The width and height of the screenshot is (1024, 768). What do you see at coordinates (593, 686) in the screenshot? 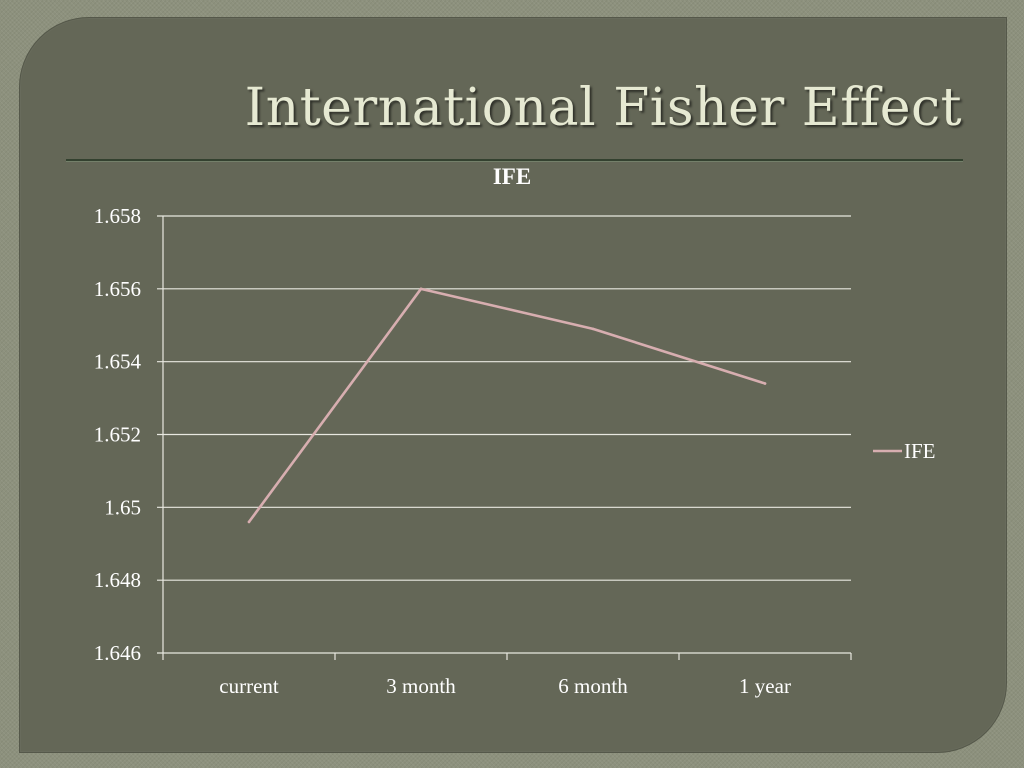
I see `x-tick-label: 6 month` at bounding box center [593, 686].